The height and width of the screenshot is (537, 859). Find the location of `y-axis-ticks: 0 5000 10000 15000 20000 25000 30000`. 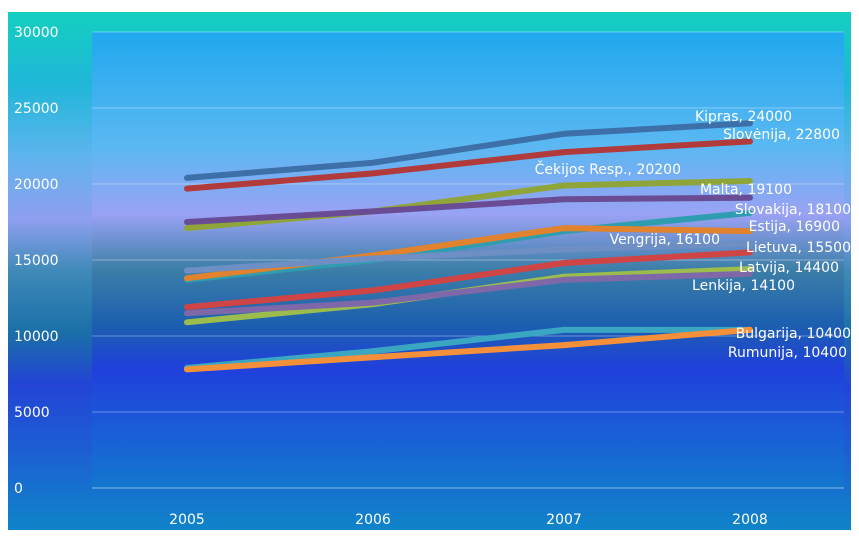

y-axis-ticks: 0 5000 10000 15000 20000 25000 30000 is located at coordinates (36, 261).